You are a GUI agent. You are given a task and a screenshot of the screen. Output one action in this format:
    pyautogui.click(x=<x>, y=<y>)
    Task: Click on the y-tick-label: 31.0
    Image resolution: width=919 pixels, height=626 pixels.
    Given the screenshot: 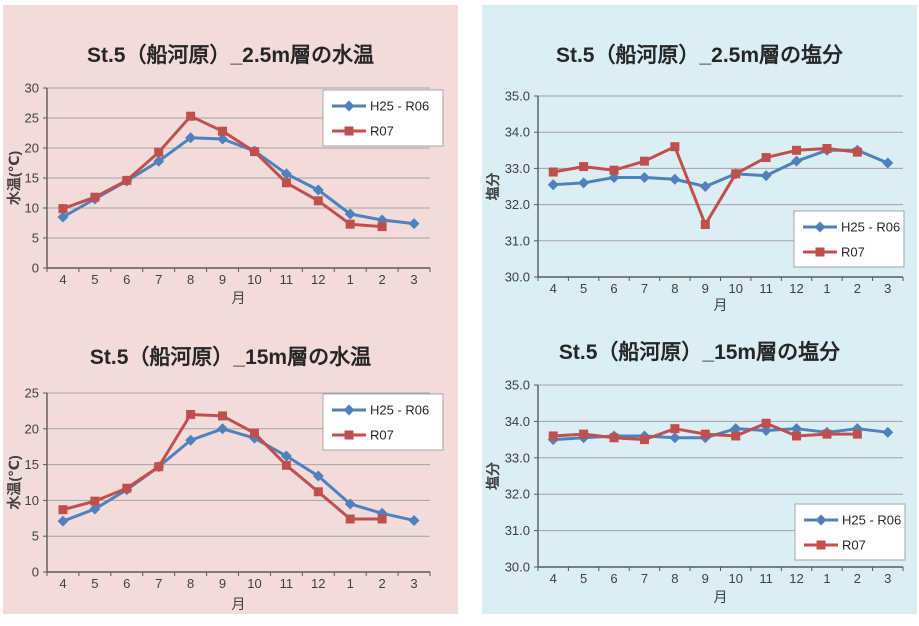 What is the action you would take?
    pyautogui.click(x=517, y=530)
    